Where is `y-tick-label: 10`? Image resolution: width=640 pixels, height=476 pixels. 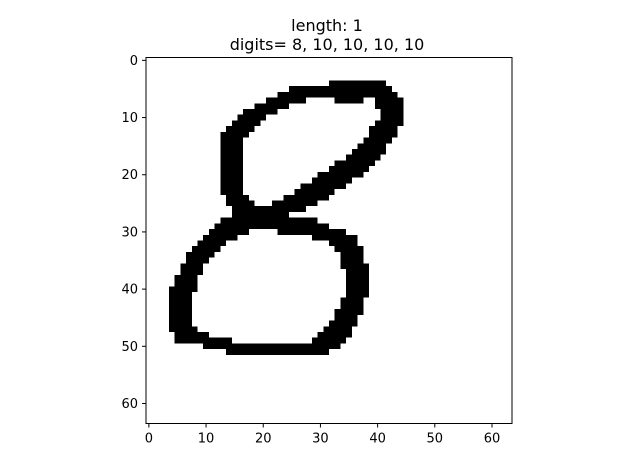 y-tick-label: 10 is located at coordinates (129, 118).